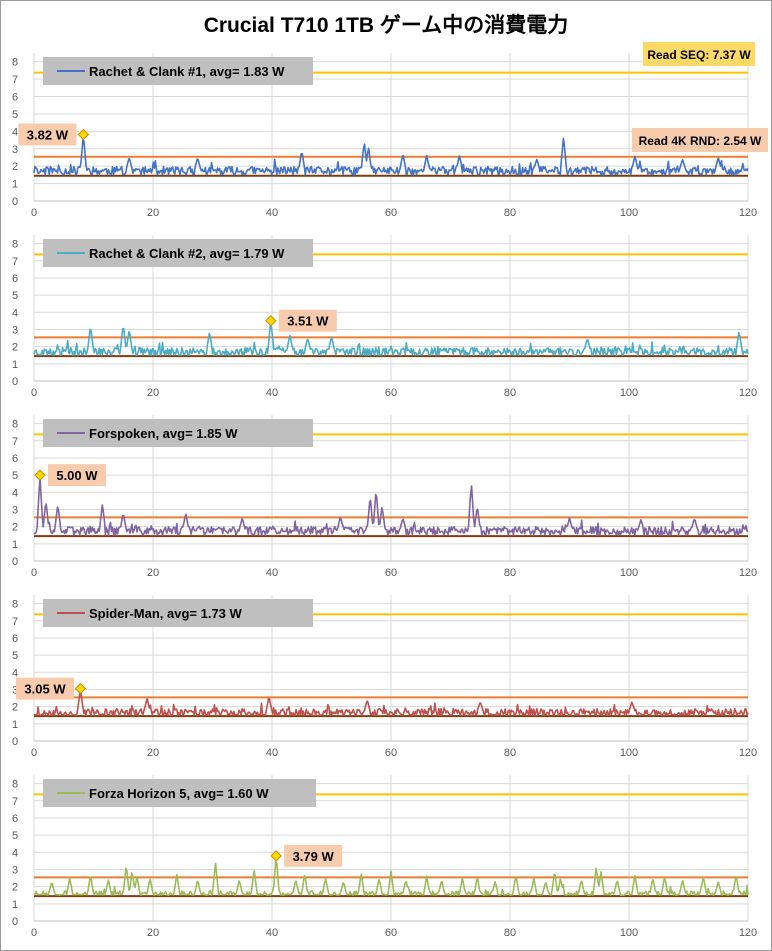  I want to click on legend-label: Forspoken, avg= 1.85 W, so click(163, 433).